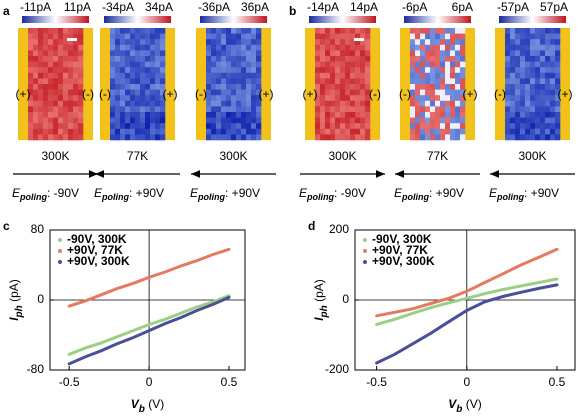 This screenshot has width=580, height=416. What do you see at coordinates (403, 261) in the screenshot?
I see `legend-label: +90V, 300K` at bounding box center [403, 261].